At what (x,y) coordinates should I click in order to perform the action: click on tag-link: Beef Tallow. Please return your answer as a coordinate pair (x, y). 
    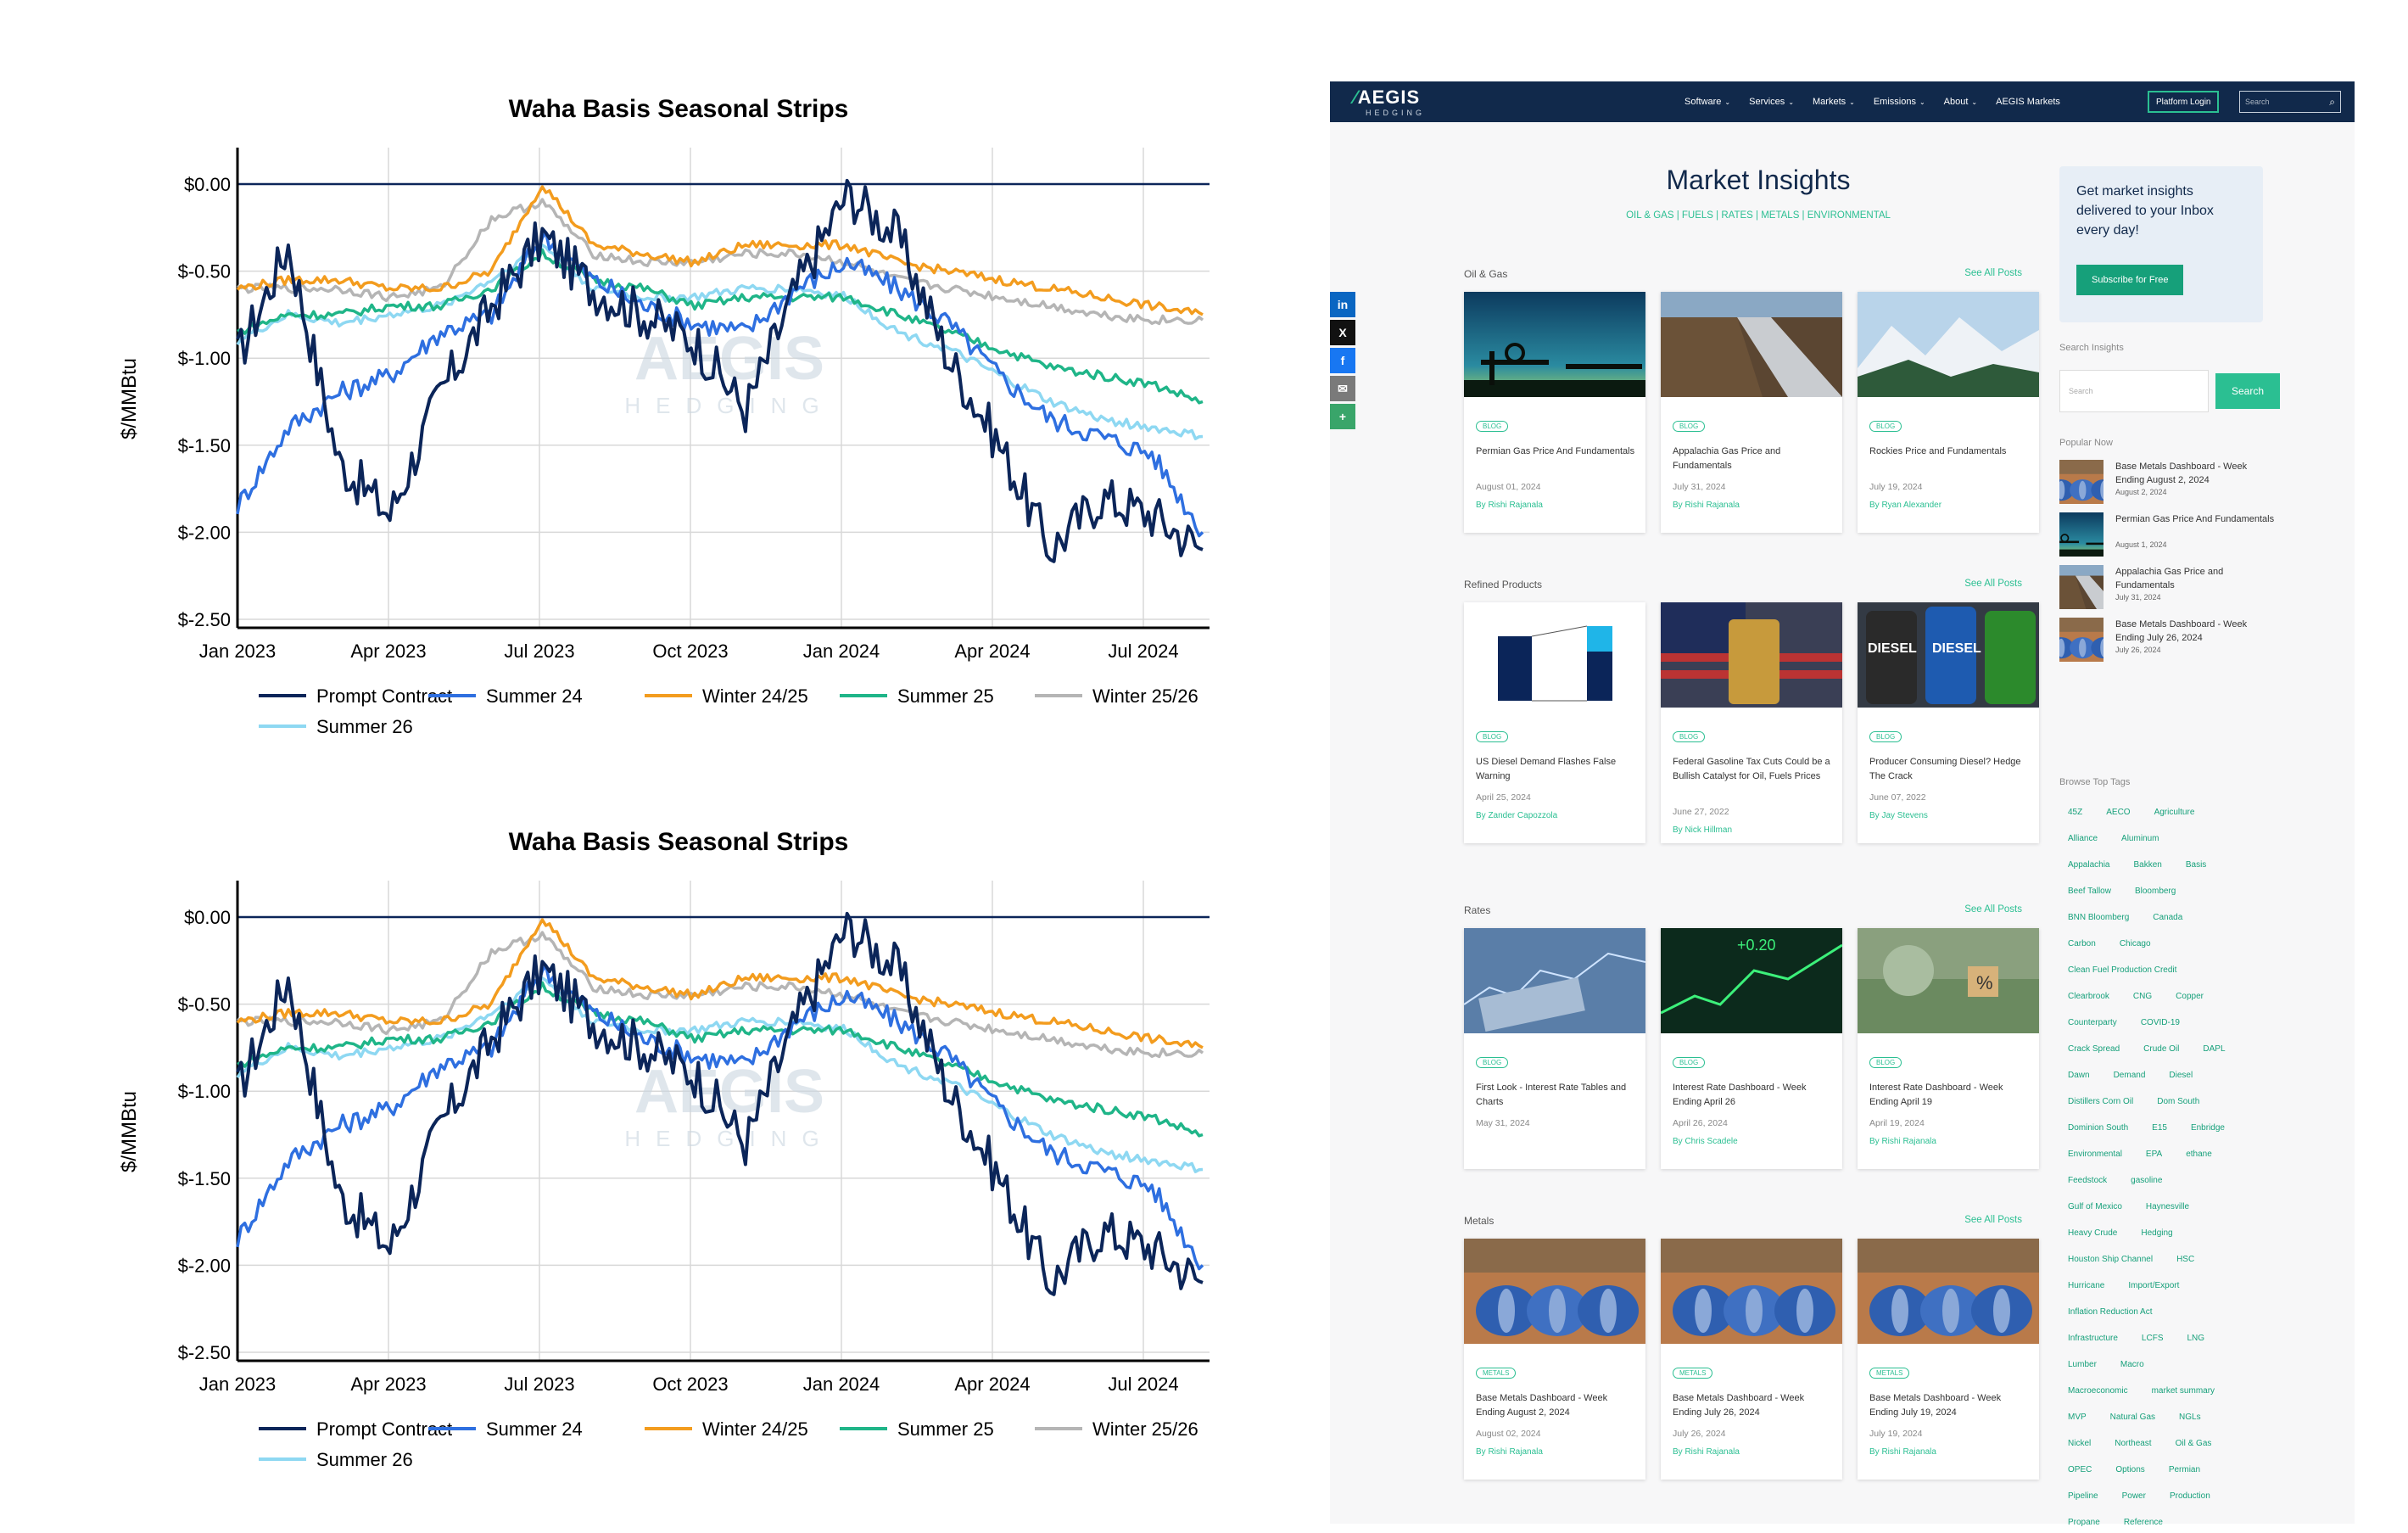
    Looking at the image, I should click on (2089, 891).